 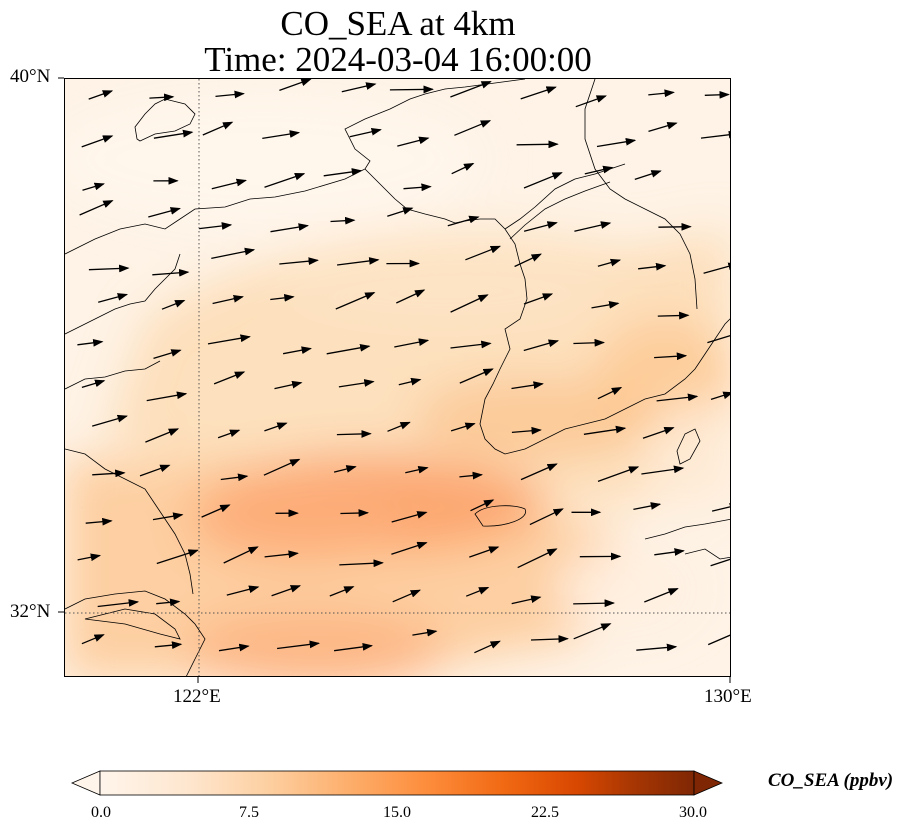 I want to click on map-title-line2: Time: 2024-03-04 16:00:00, so click(x=398, y=59).